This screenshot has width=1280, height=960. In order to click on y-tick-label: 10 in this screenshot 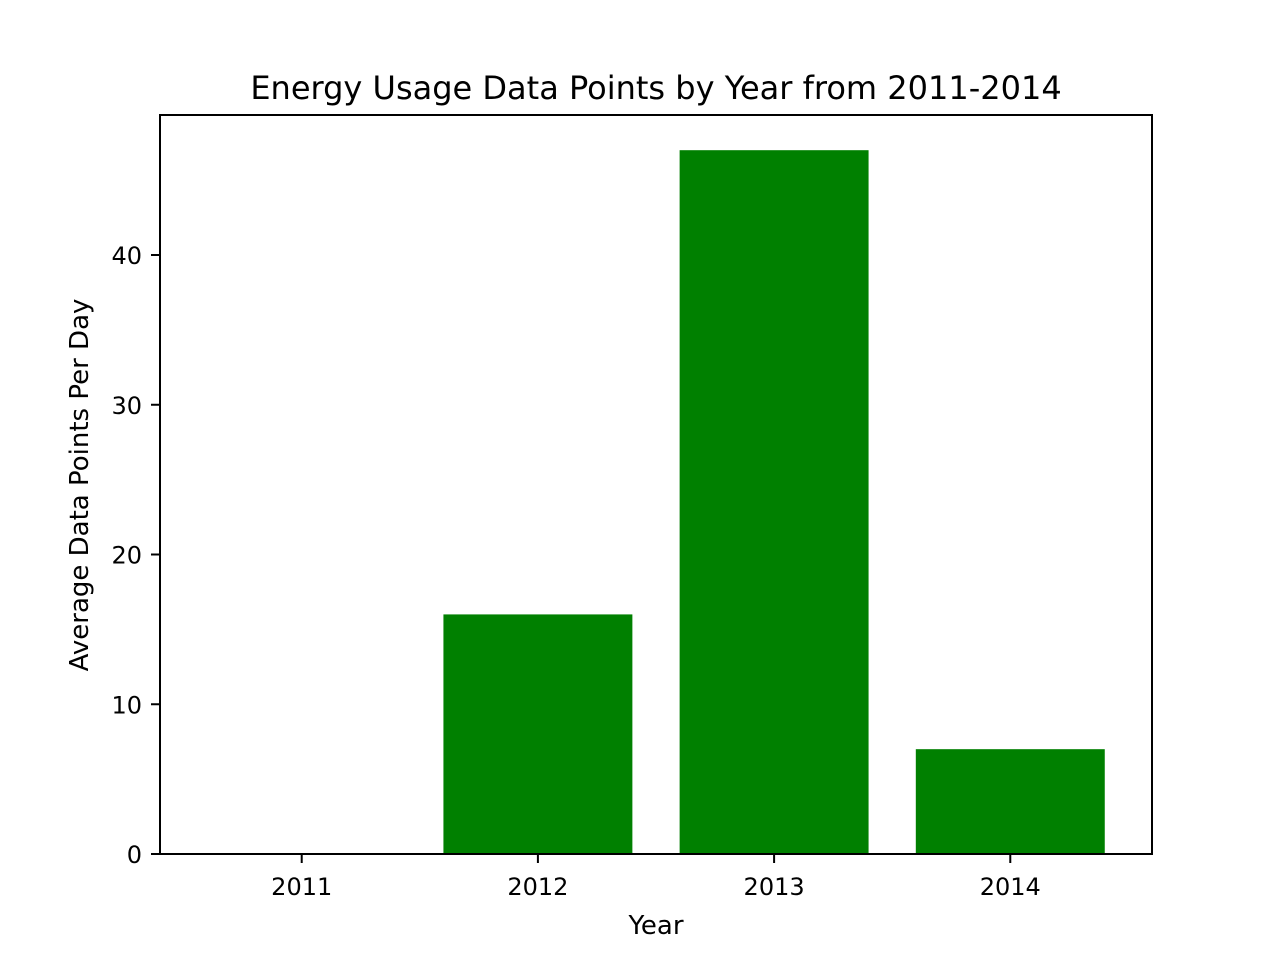, I will do `click(126, 705)`.